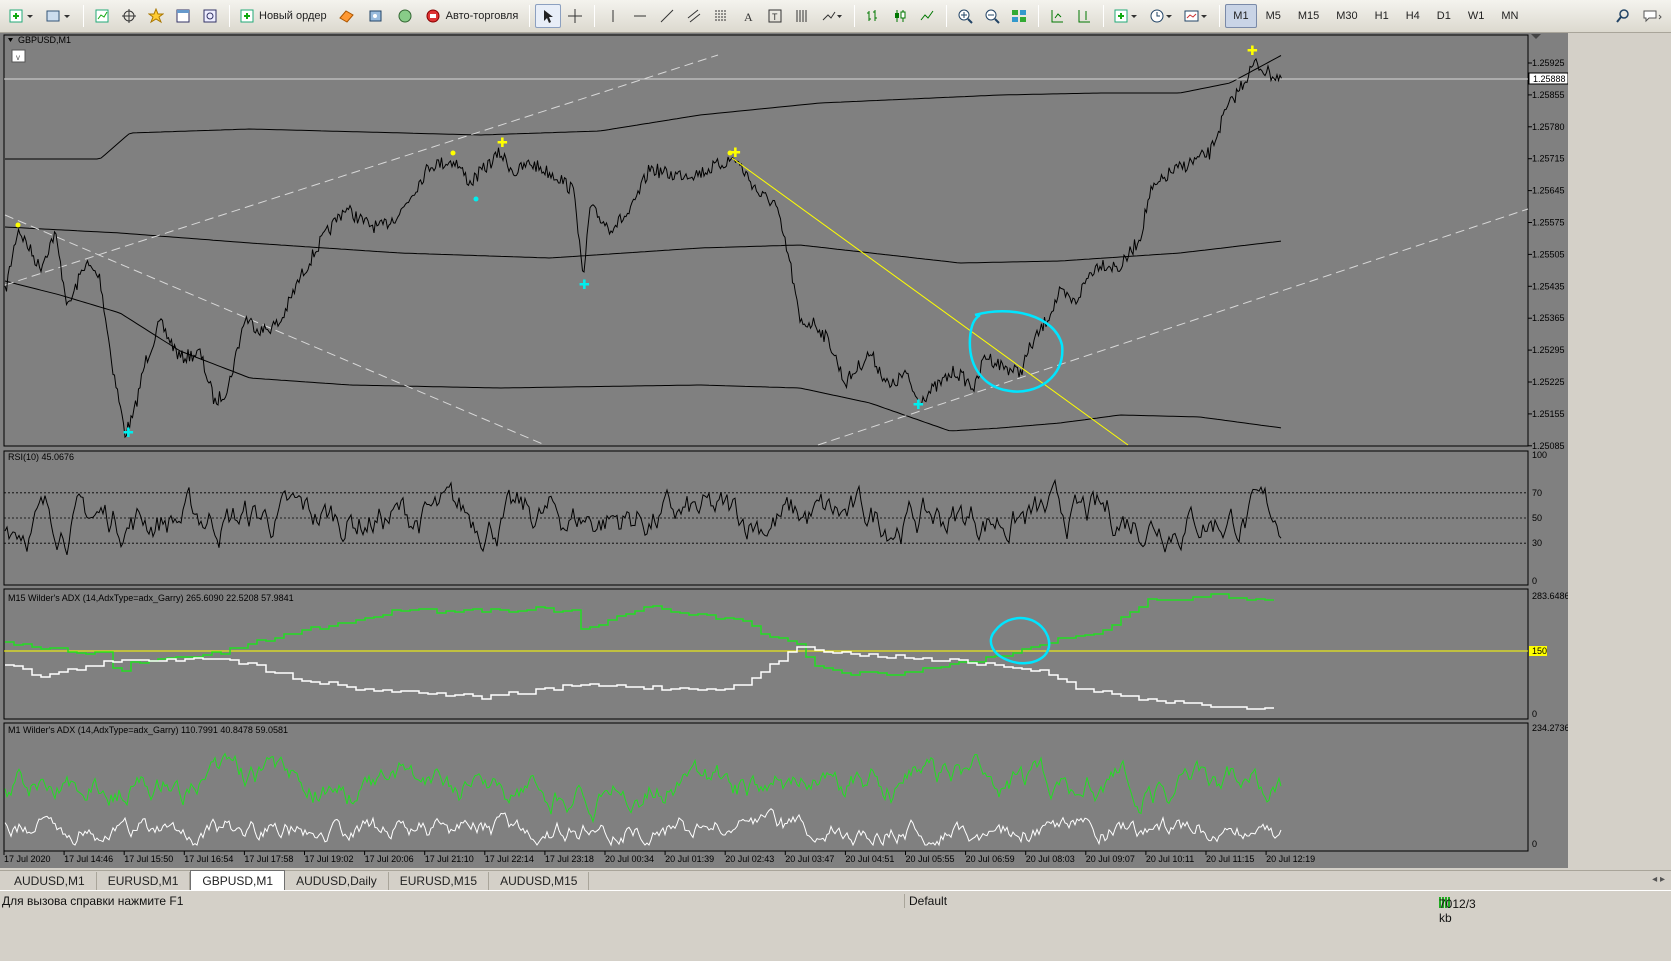 This screenshot has height=961, width=1671. I want to click on timeframe-m30: M30, so click(1347, 16).